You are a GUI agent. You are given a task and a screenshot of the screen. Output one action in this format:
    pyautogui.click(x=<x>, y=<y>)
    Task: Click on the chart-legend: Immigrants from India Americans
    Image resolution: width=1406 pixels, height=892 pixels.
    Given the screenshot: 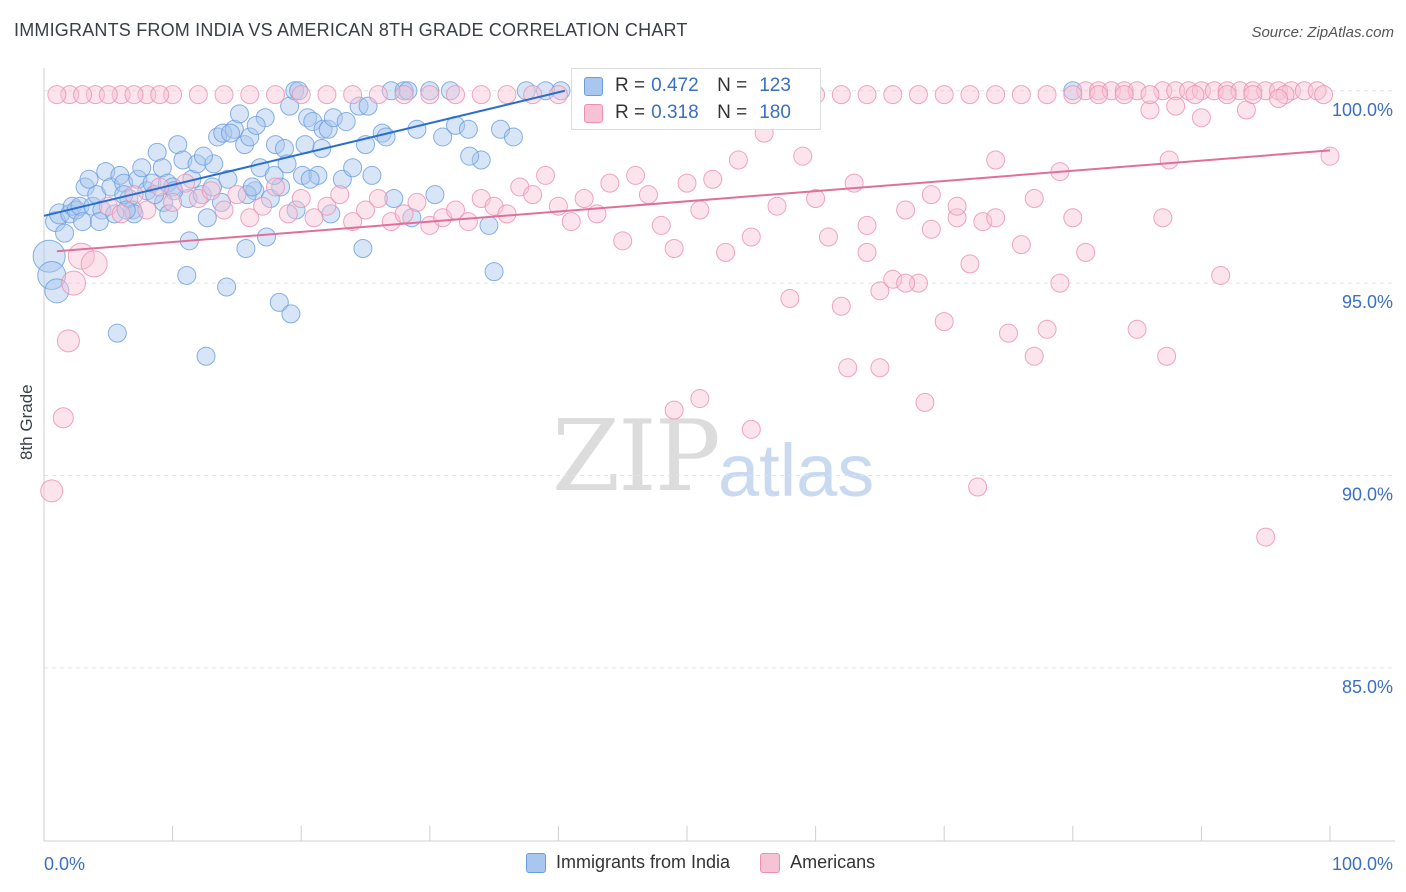 What is the action you would take?
    pyautogui.click(x=715, y=862)
    